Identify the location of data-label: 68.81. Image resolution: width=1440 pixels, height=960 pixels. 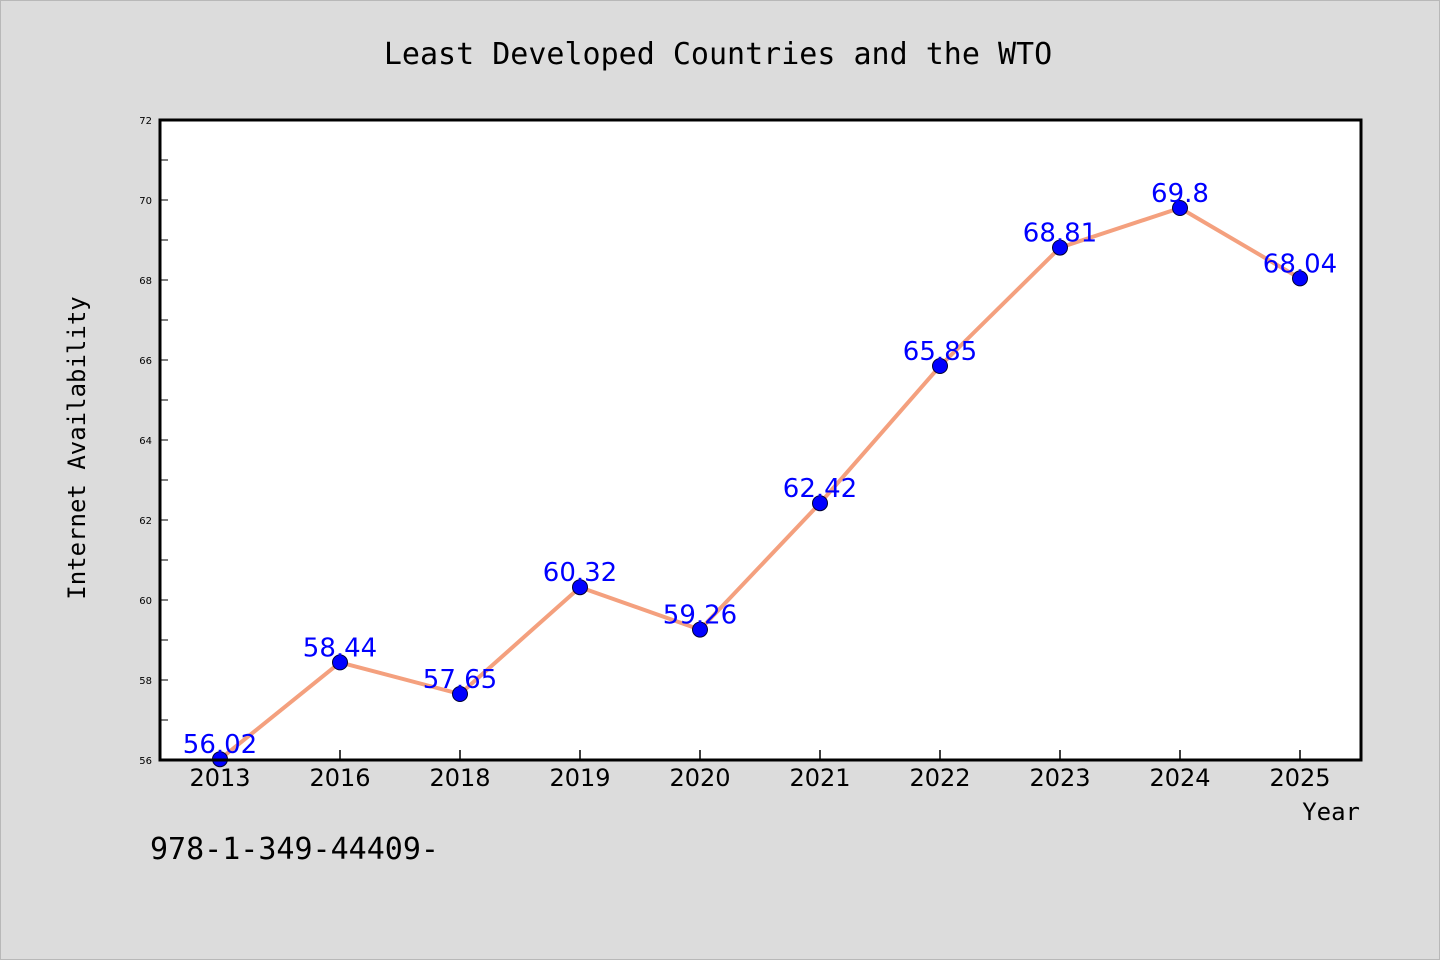
(1060, 234).